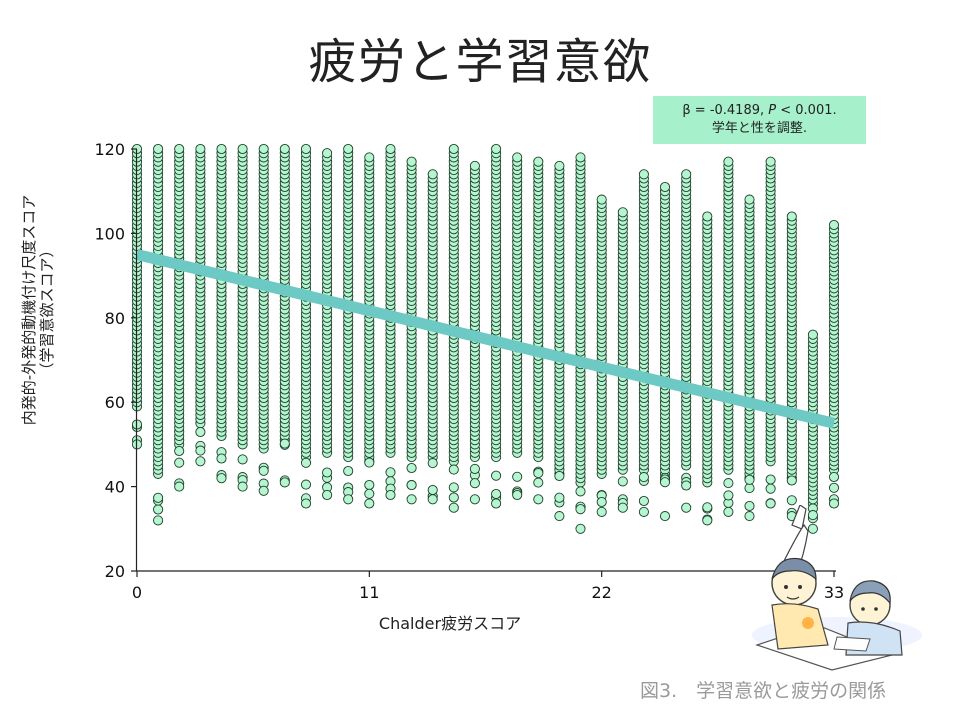 The width and height of the screenshot is (960, 720). What do you see at coordinates (601, 592) in the screenshot?
I see `x-tick-label: 22` at bounding box center [601, 592].